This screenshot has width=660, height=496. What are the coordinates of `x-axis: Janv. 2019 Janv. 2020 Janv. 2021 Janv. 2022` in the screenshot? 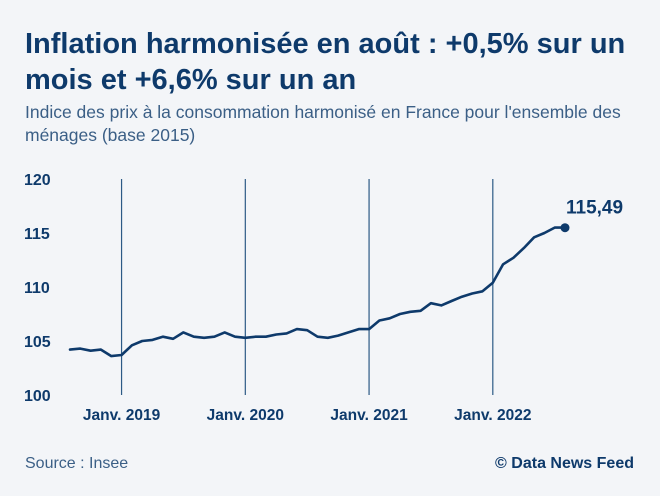 It's located at (307, 415).